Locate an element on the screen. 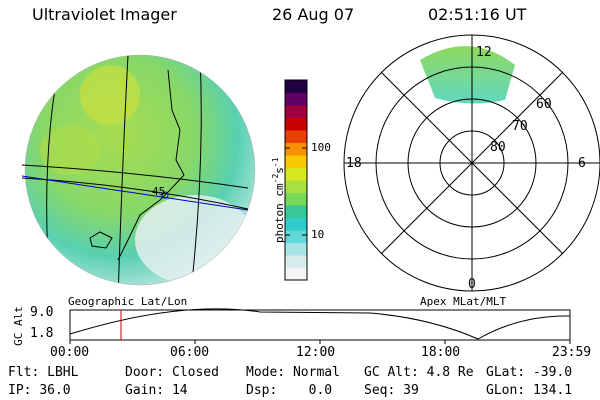 The width and height of the screenshot is (600, 400). dsp-value: 0.0 is located at coordinates (320, 390).